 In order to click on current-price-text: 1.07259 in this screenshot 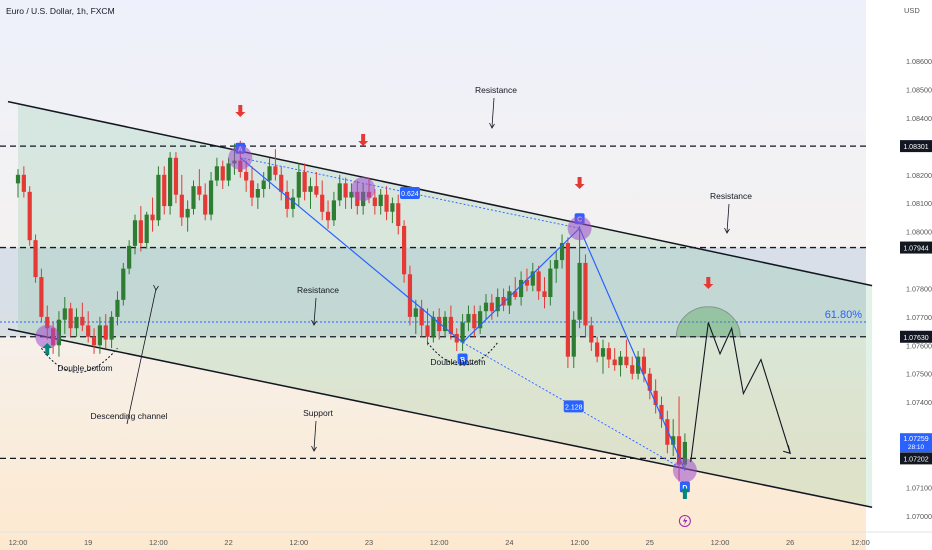, I will do `click(915, 439)`.